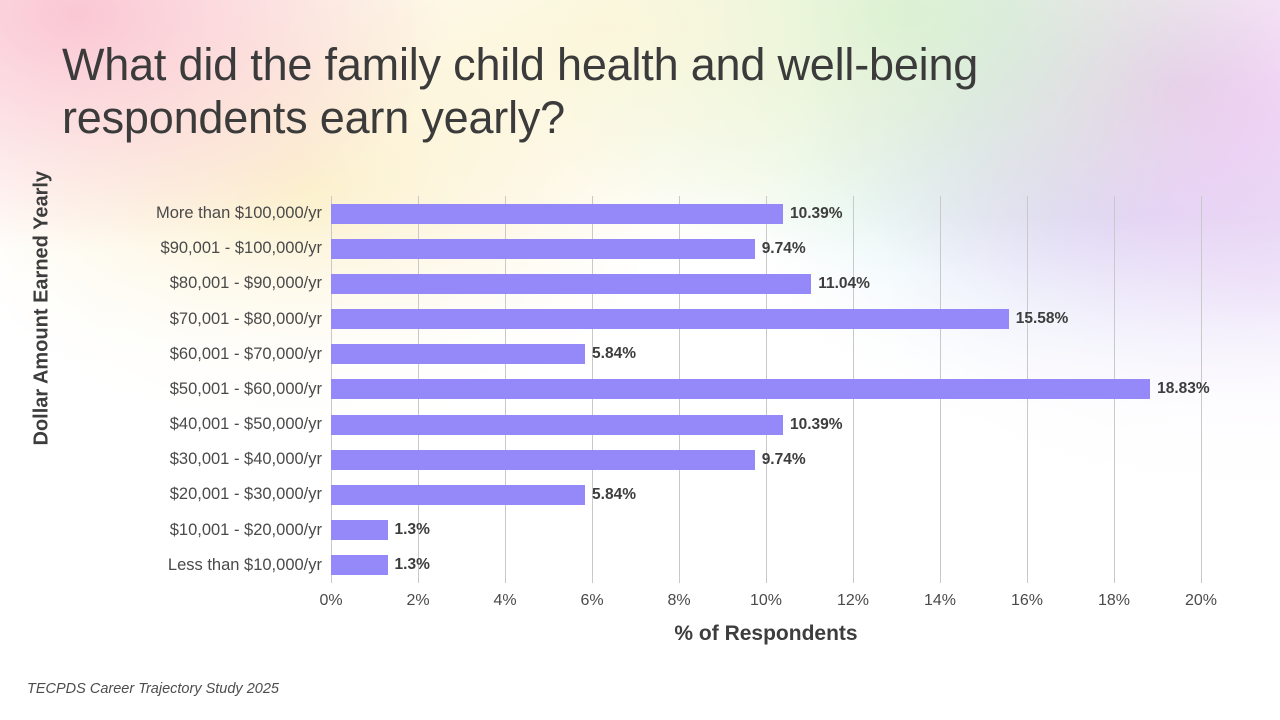 The width and height of the screenshot is (1280, 720). I want to click on x-axis-tick-labels: 0% 2% 4% 6% 8% 10% 12% 14% 16% 18% 20%, so click(768, 604).